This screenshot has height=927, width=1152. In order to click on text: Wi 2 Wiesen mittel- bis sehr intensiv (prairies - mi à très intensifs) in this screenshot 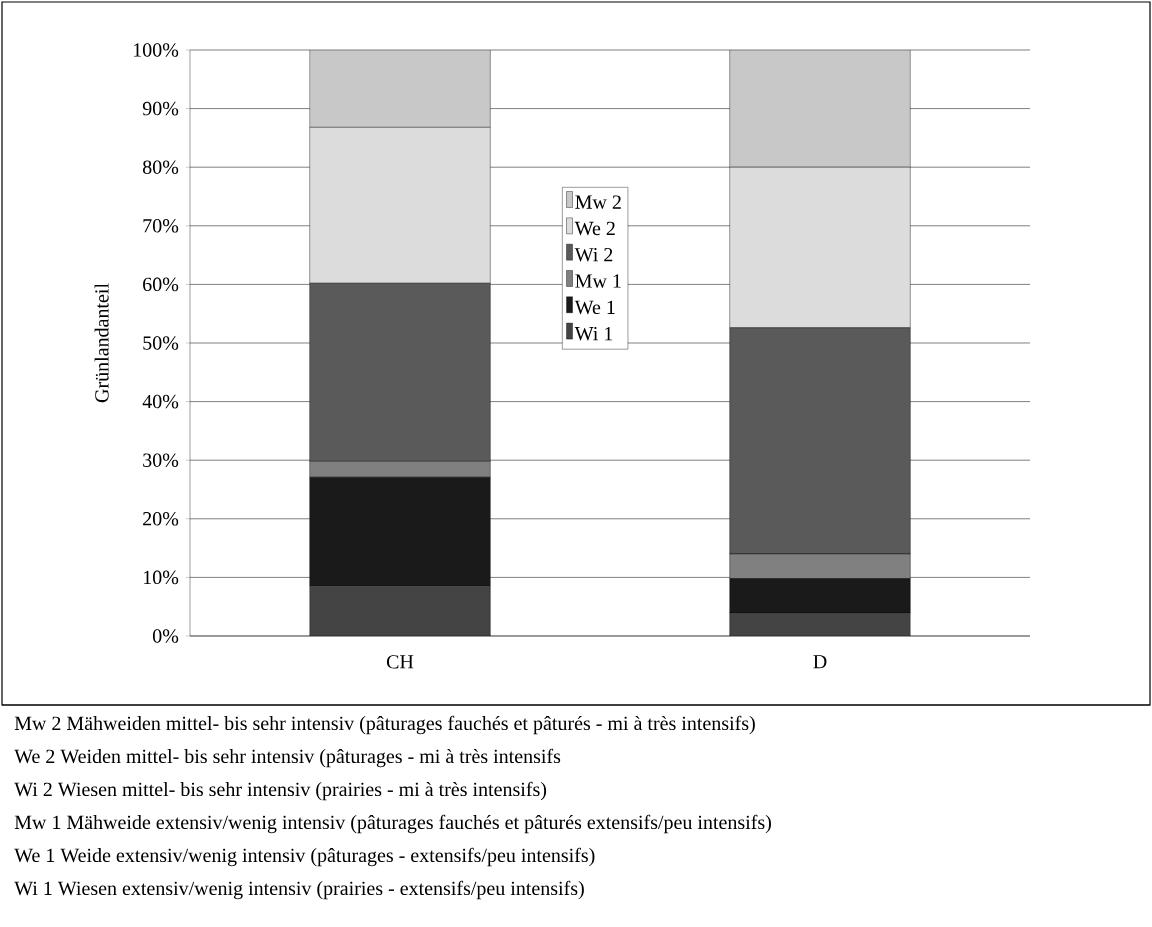, I will do `click(280, 791)`.